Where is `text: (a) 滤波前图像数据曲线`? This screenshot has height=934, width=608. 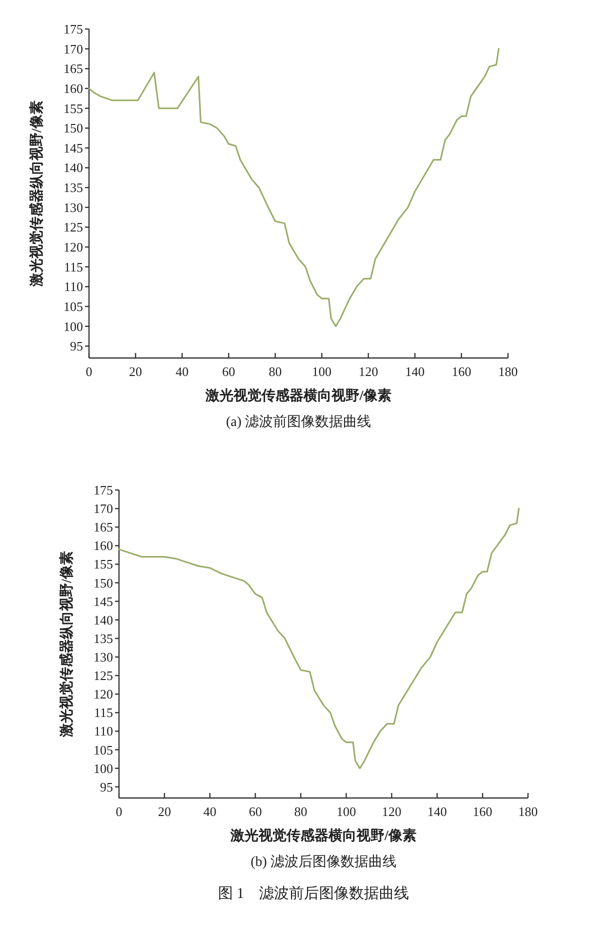
text: (a) 滤波前图像数据曲线 is located at coordinates (299, 422).